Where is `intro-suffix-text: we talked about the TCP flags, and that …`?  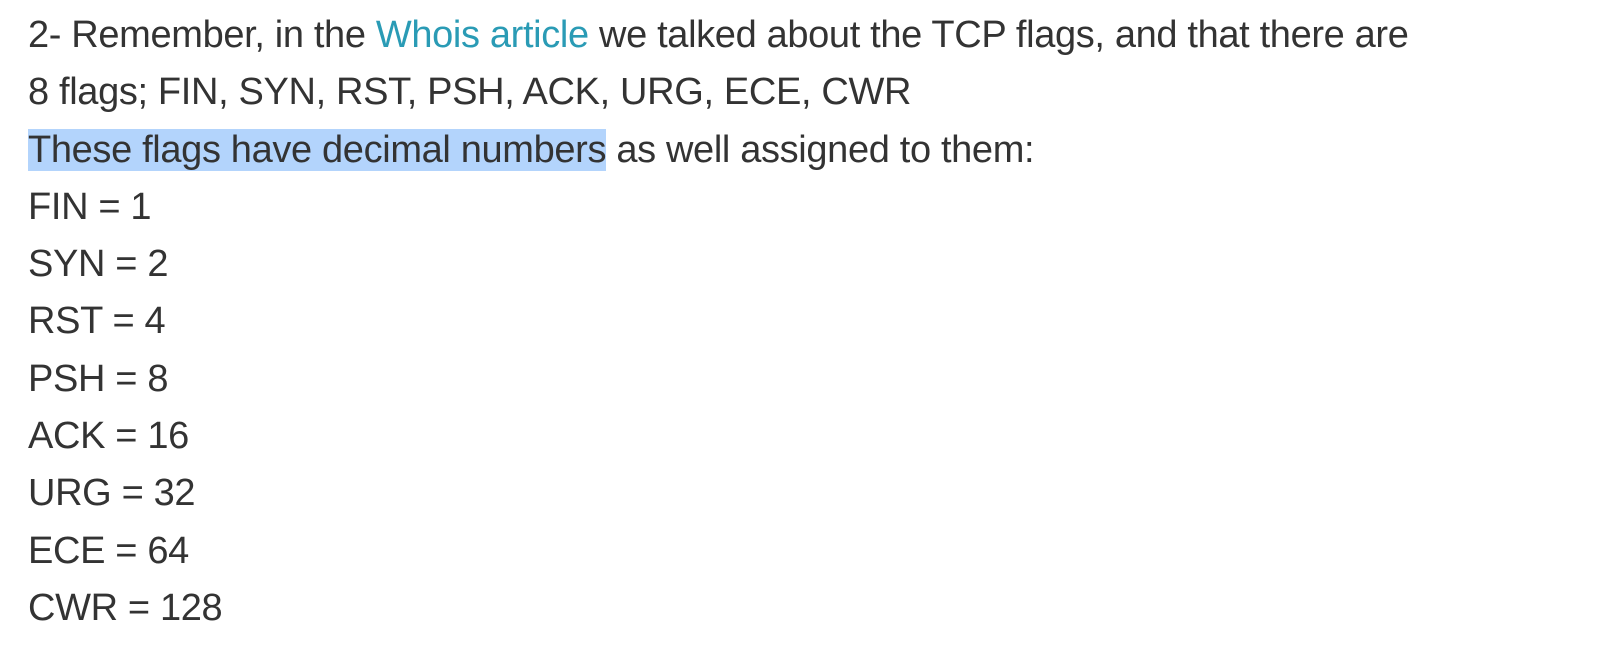
intro-suffix-text: we talked about the TCP flags, and that … is located at coordinates (998, 35).